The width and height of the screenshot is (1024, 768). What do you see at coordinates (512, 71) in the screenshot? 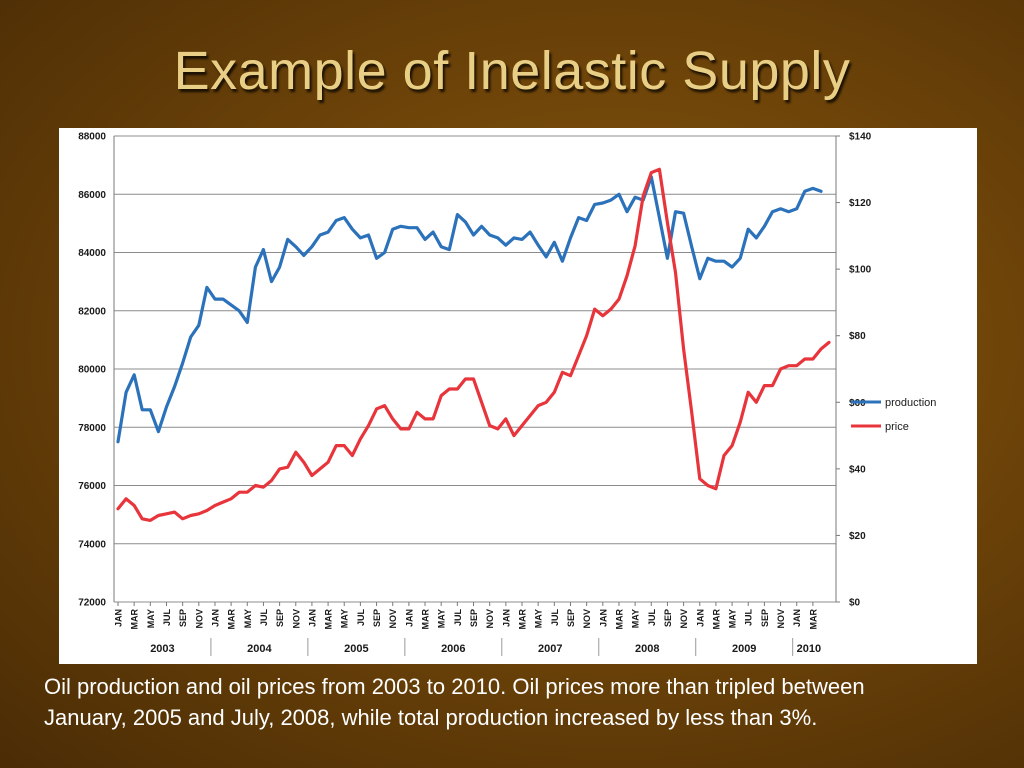
I see `slide-title: Example of Inelastic Supply` at bounding box center [512, 71].